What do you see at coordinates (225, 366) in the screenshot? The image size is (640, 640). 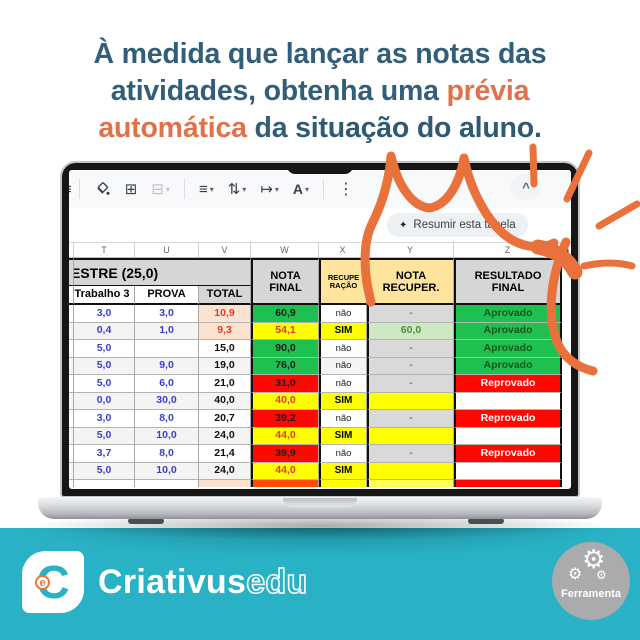 I see `cell-v-4: 19,0` at bounding box center [225, 366].